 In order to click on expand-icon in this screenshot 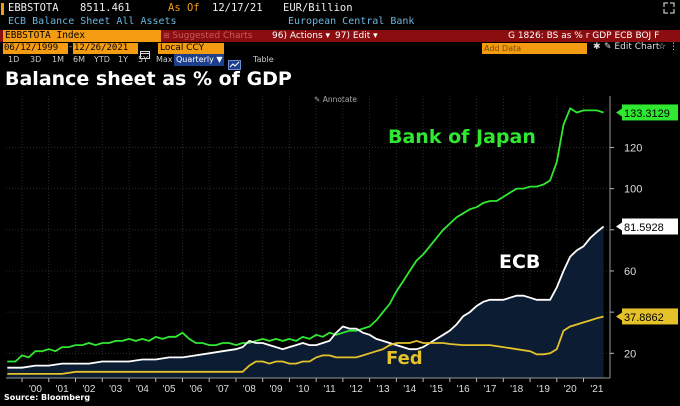, I will do `click(669, 8)`.